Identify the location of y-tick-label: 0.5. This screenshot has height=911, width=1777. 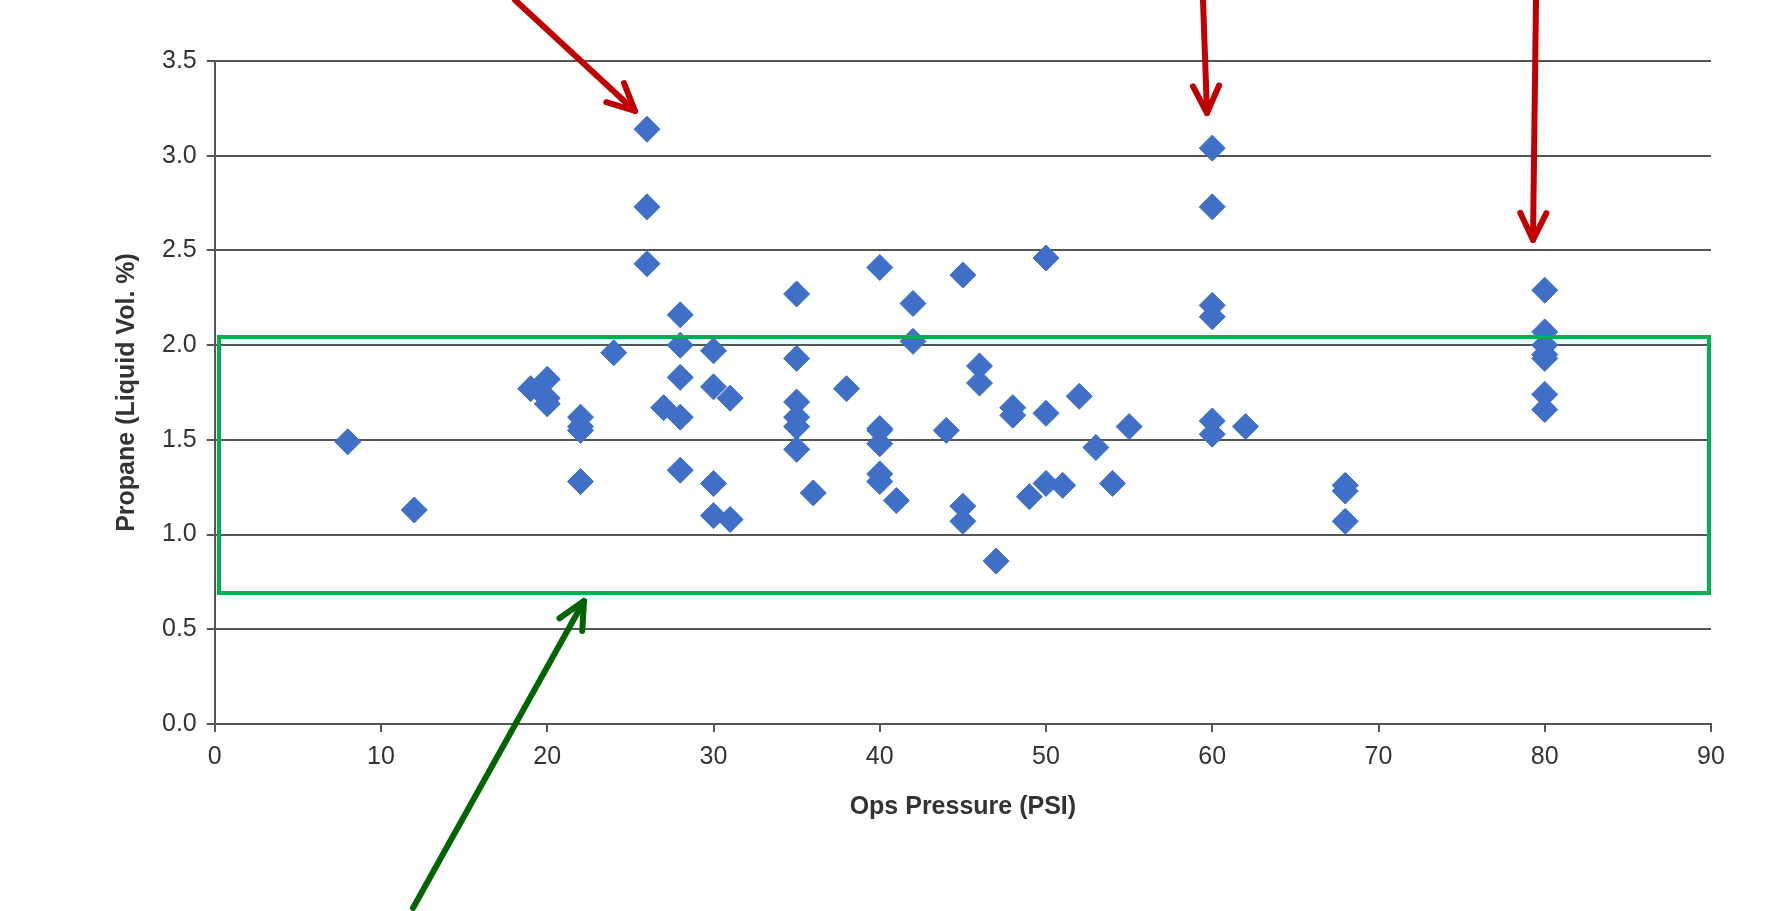
(179, 627).